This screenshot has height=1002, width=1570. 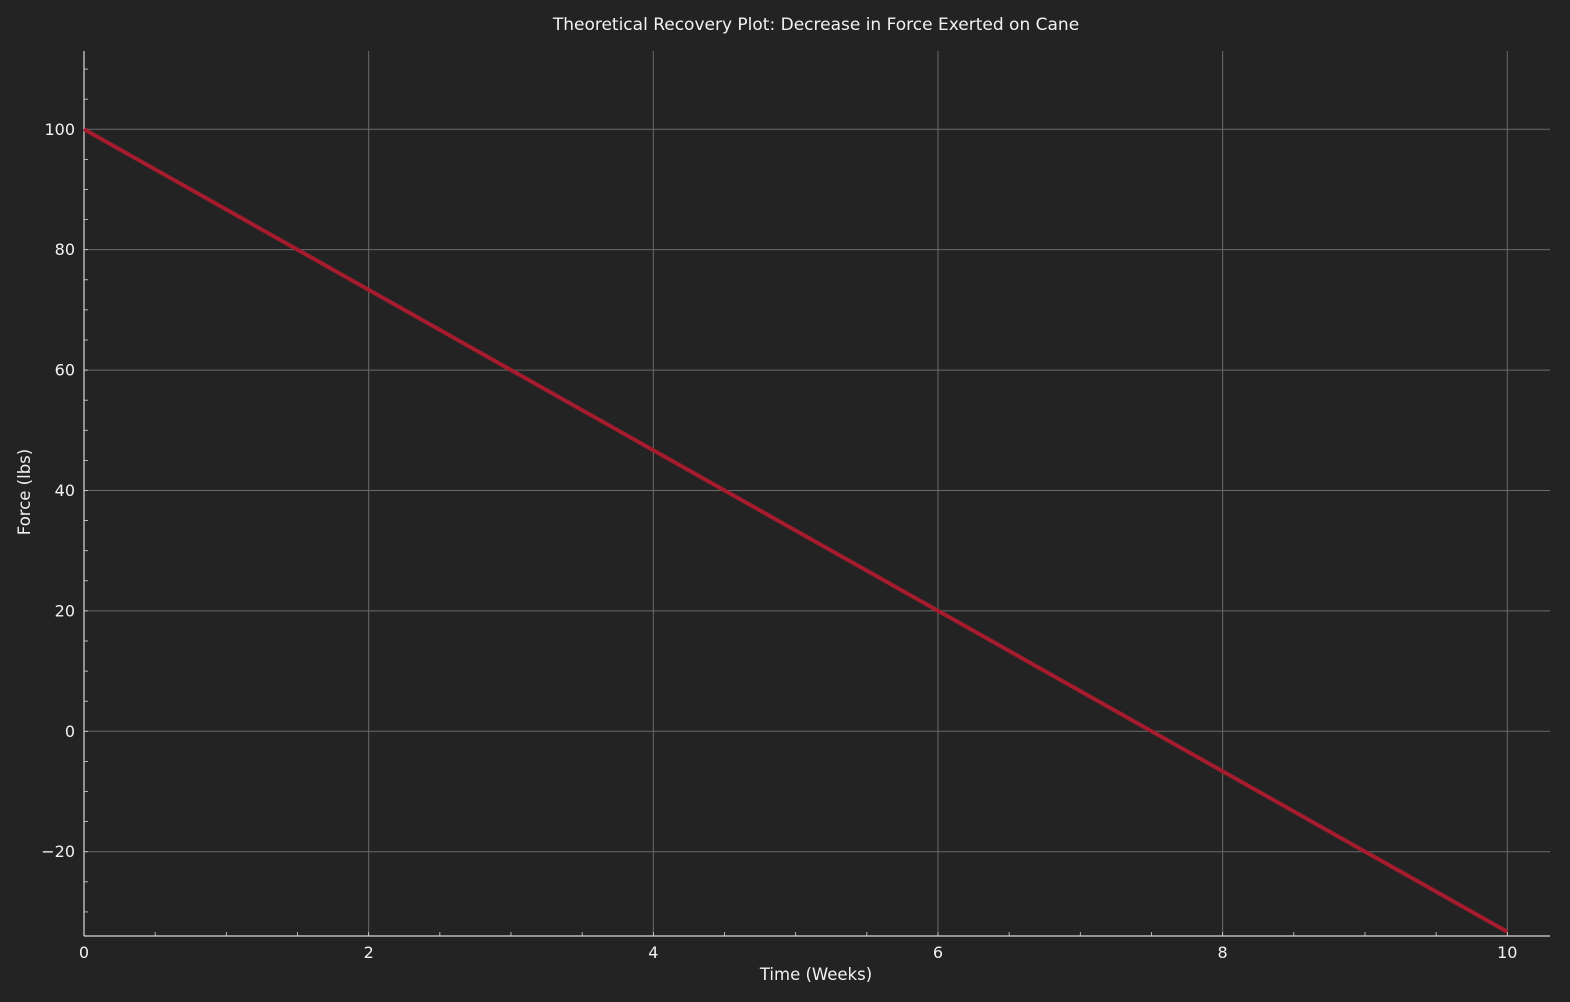 What do you see at coordinates (653, 952) in the screenshot?
I see `x-tick-label: 4` at bounding box center [653, 952].